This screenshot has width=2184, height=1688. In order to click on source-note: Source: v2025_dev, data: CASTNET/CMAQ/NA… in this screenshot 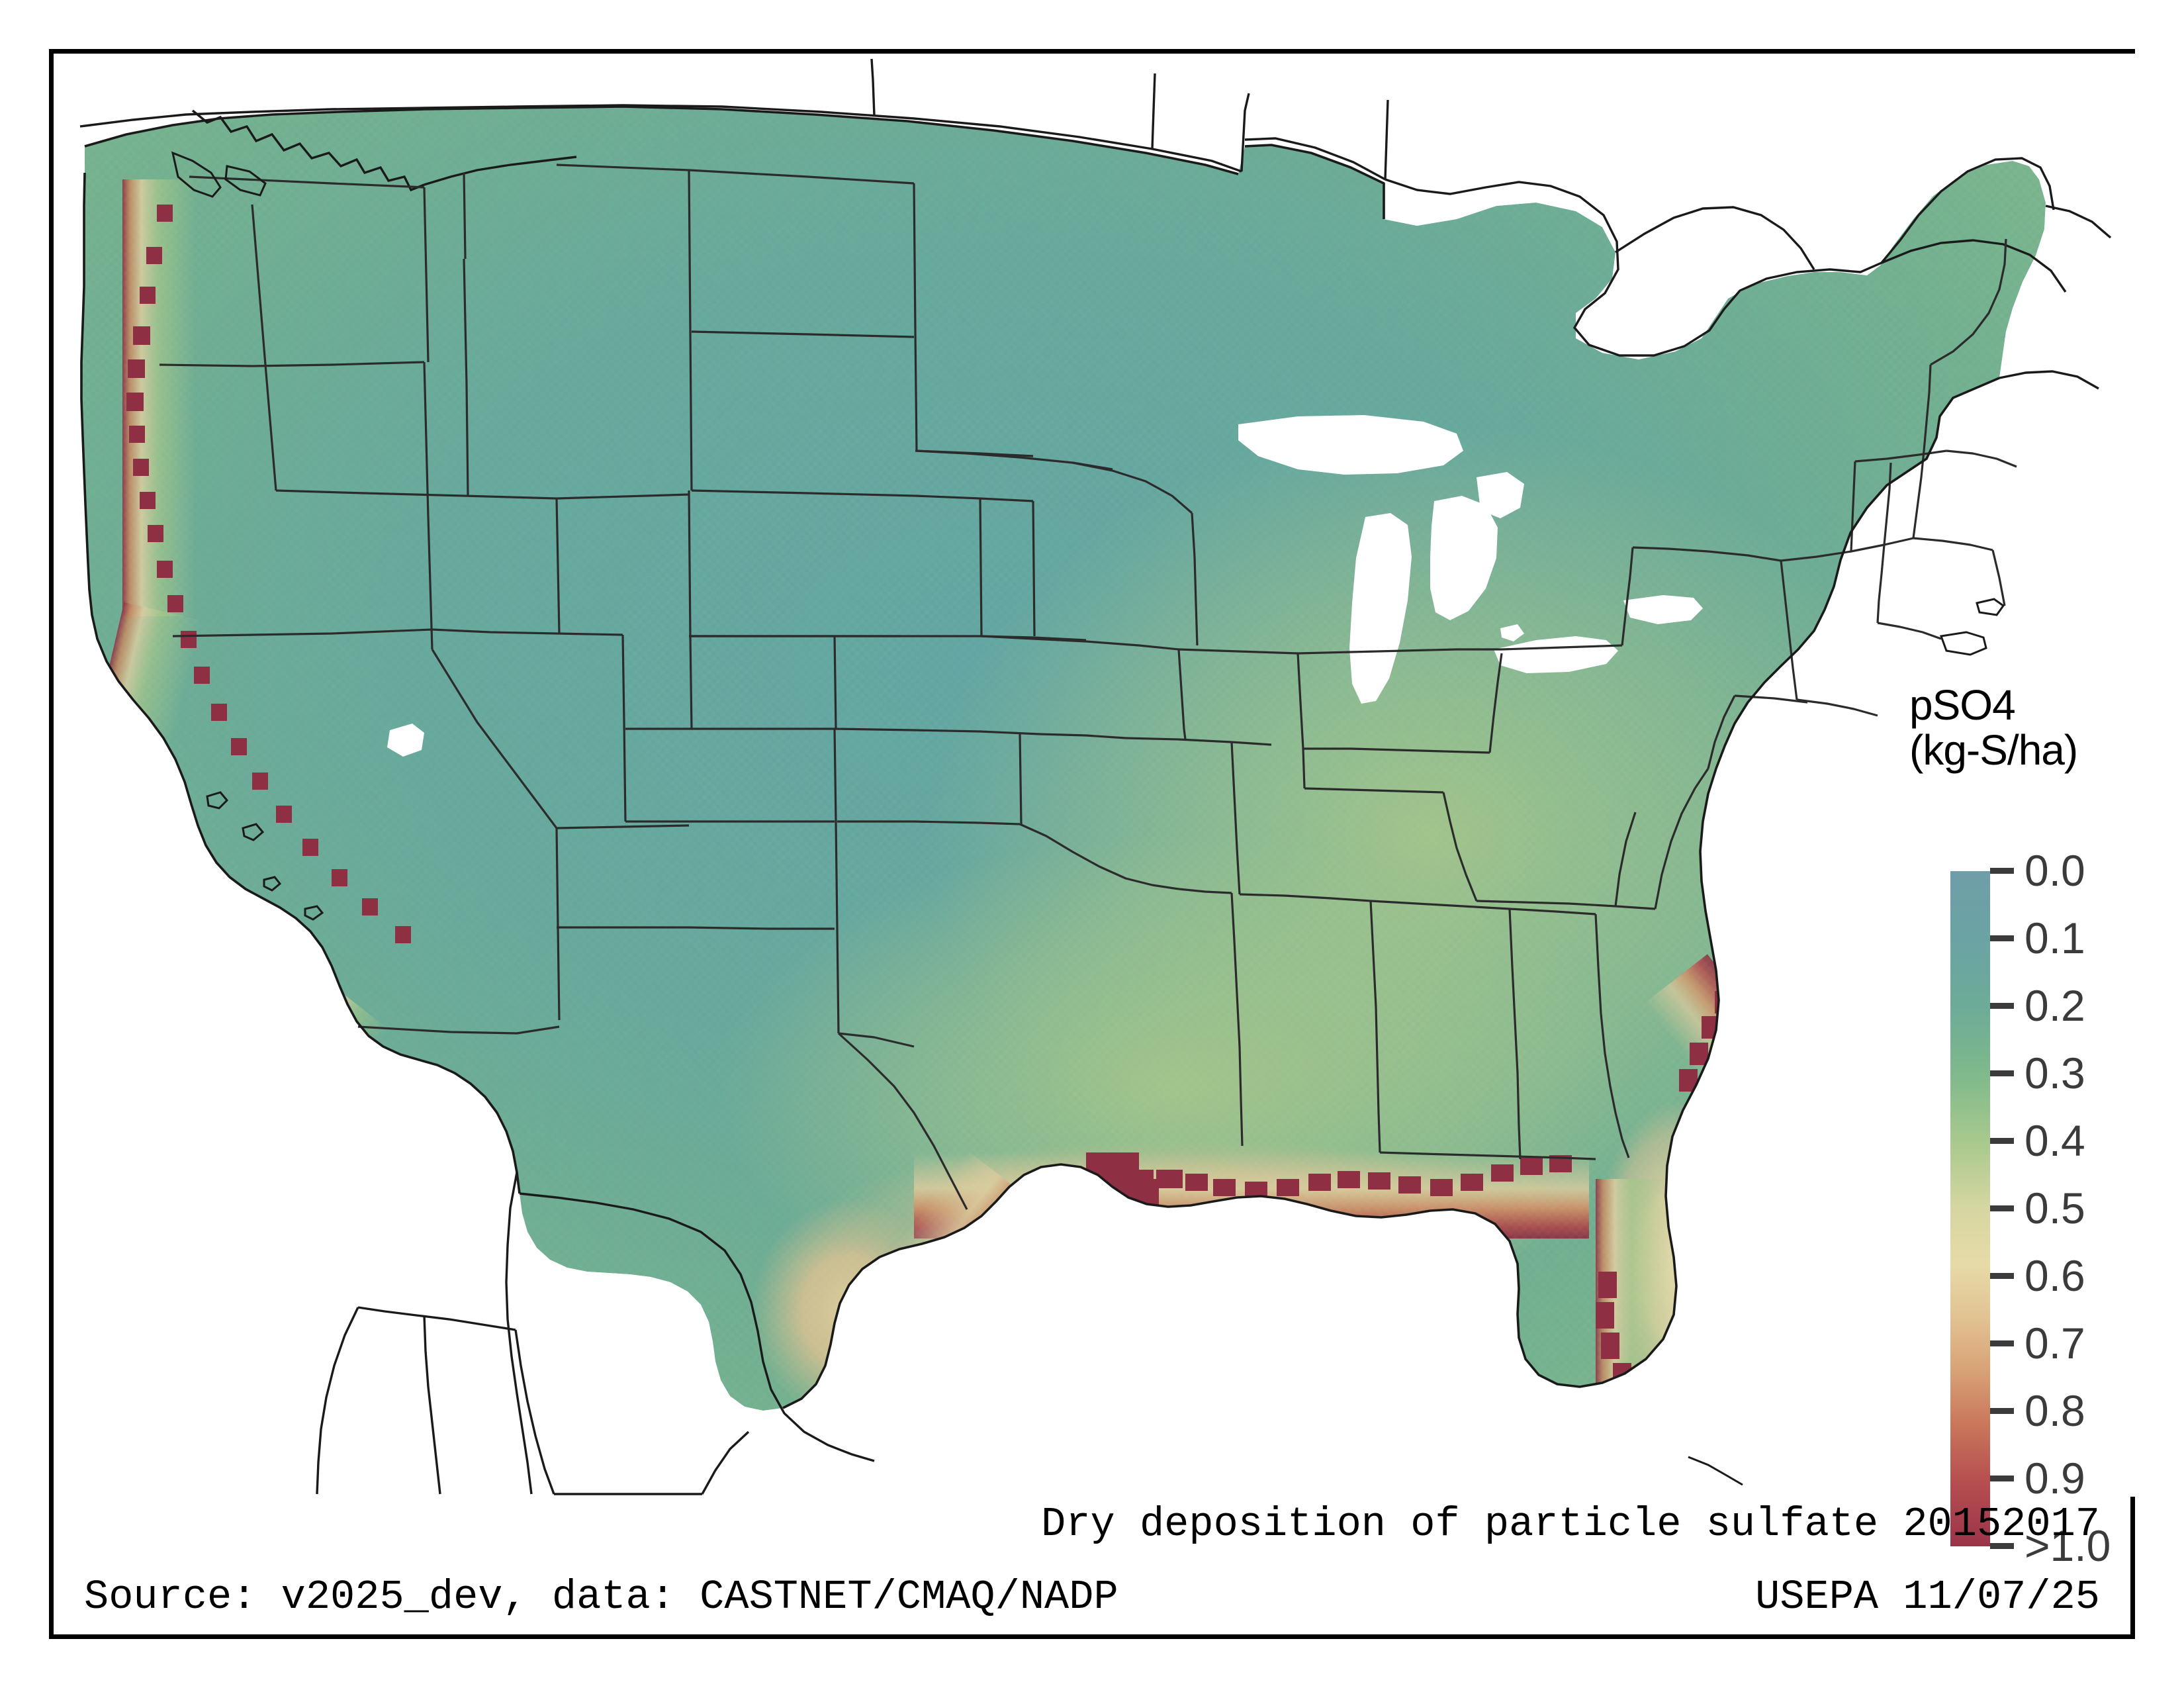, I will do `click(601, 1596)`.